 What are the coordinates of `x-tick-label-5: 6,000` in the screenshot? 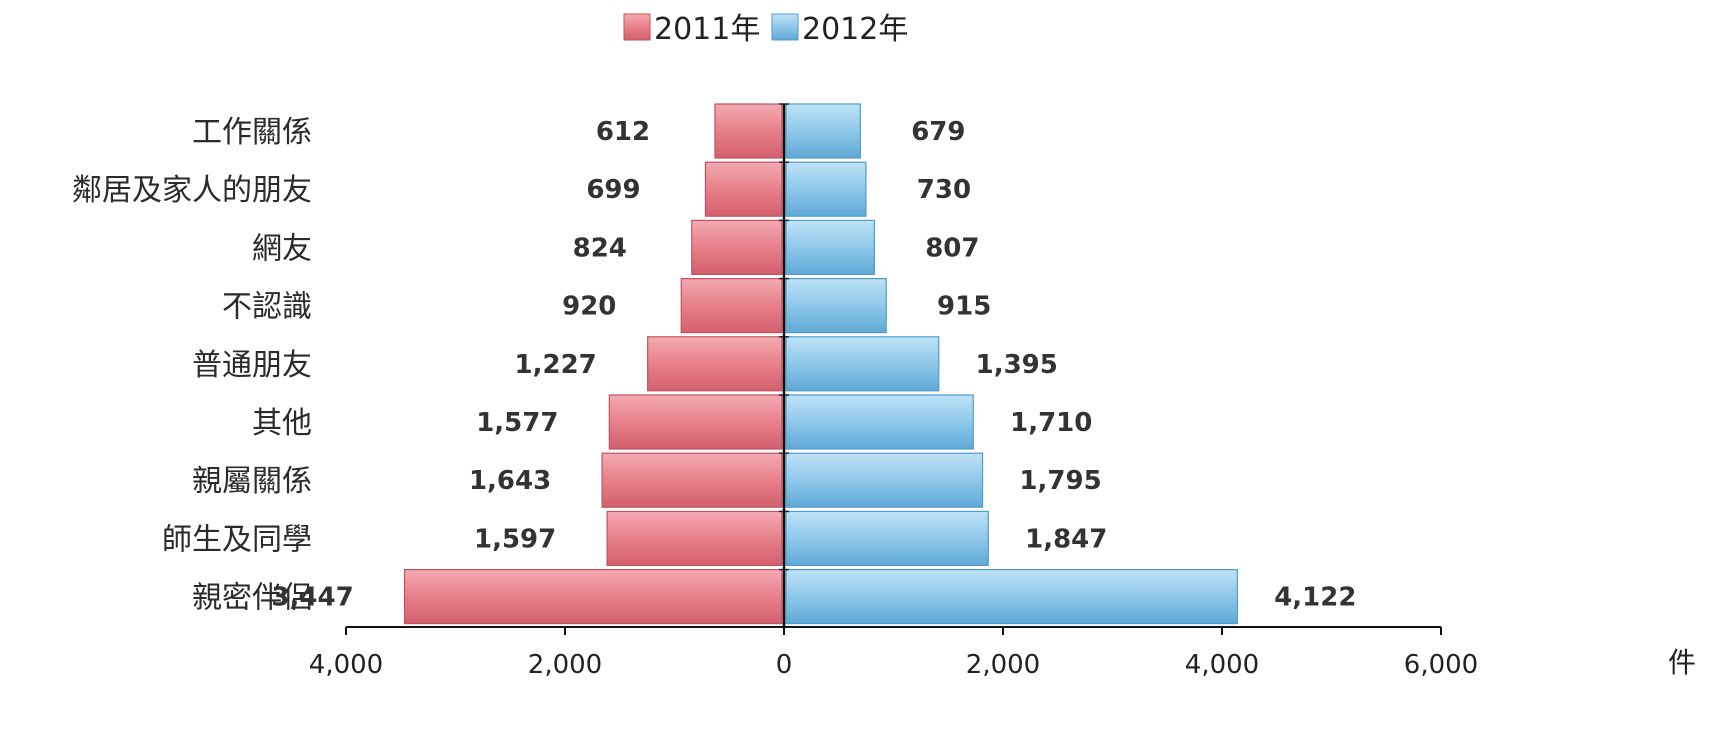 It's located at (1441, 665).